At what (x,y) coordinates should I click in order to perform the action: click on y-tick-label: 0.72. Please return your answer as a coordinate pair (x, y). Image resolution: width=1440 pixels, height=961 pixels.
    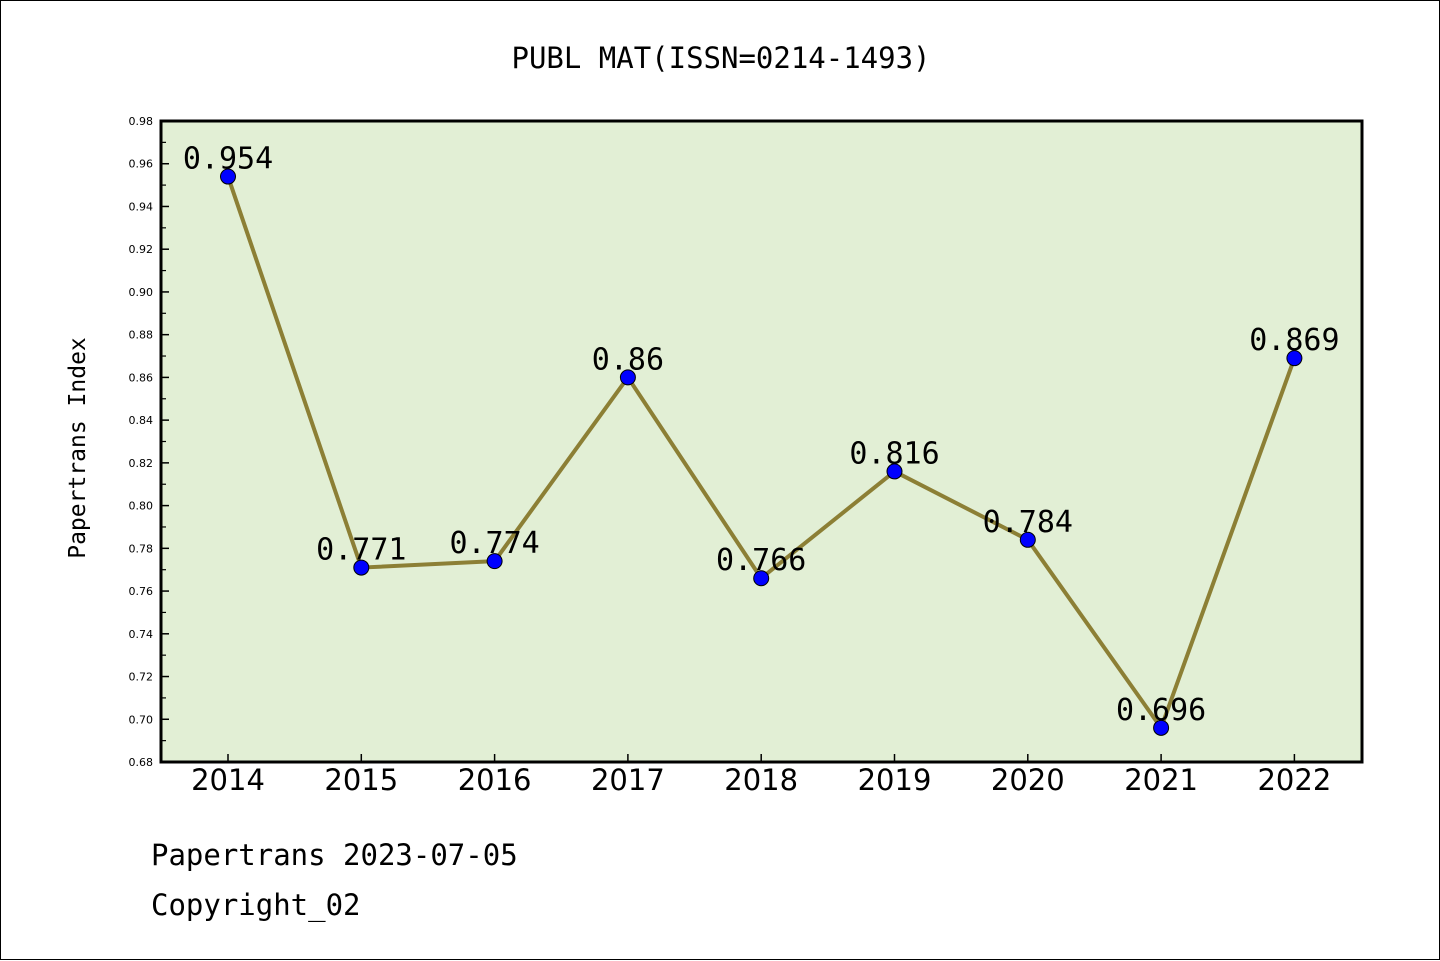
    Looking at the image, I should click on (141, 677).